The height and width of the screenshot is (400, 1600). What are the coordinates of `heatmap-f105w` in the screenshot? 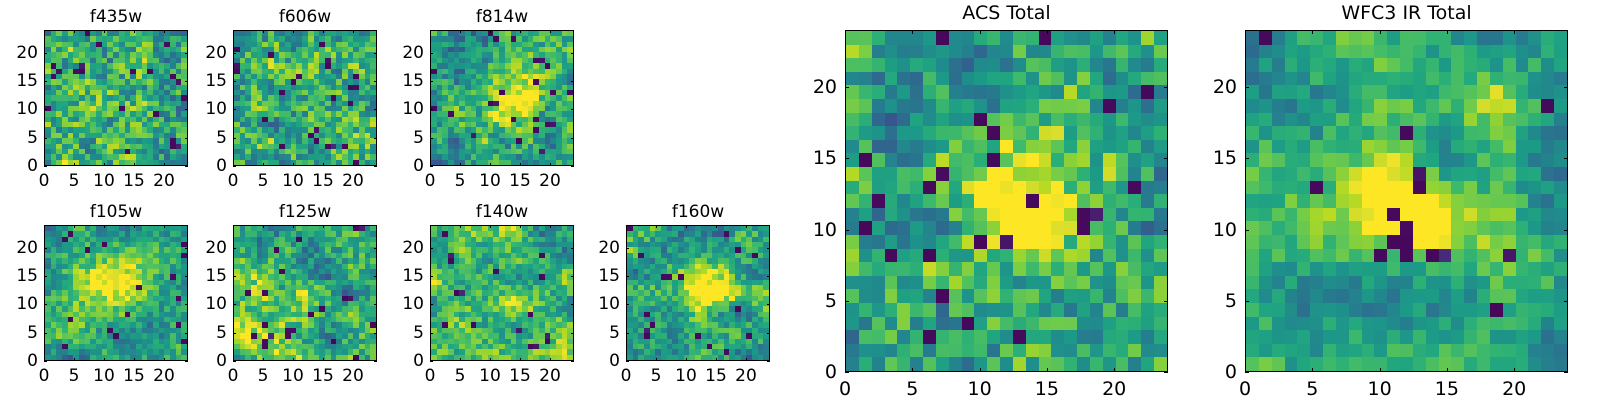 It's located at (116, 293).